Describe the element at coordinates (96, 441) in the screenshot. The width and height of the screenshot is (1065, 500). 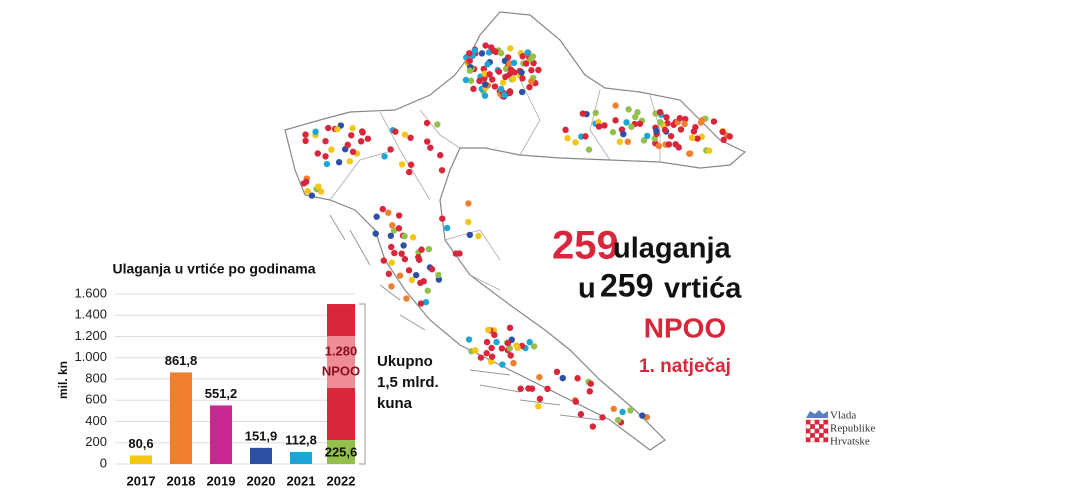
I see `y-tick-label: 200` at that location.